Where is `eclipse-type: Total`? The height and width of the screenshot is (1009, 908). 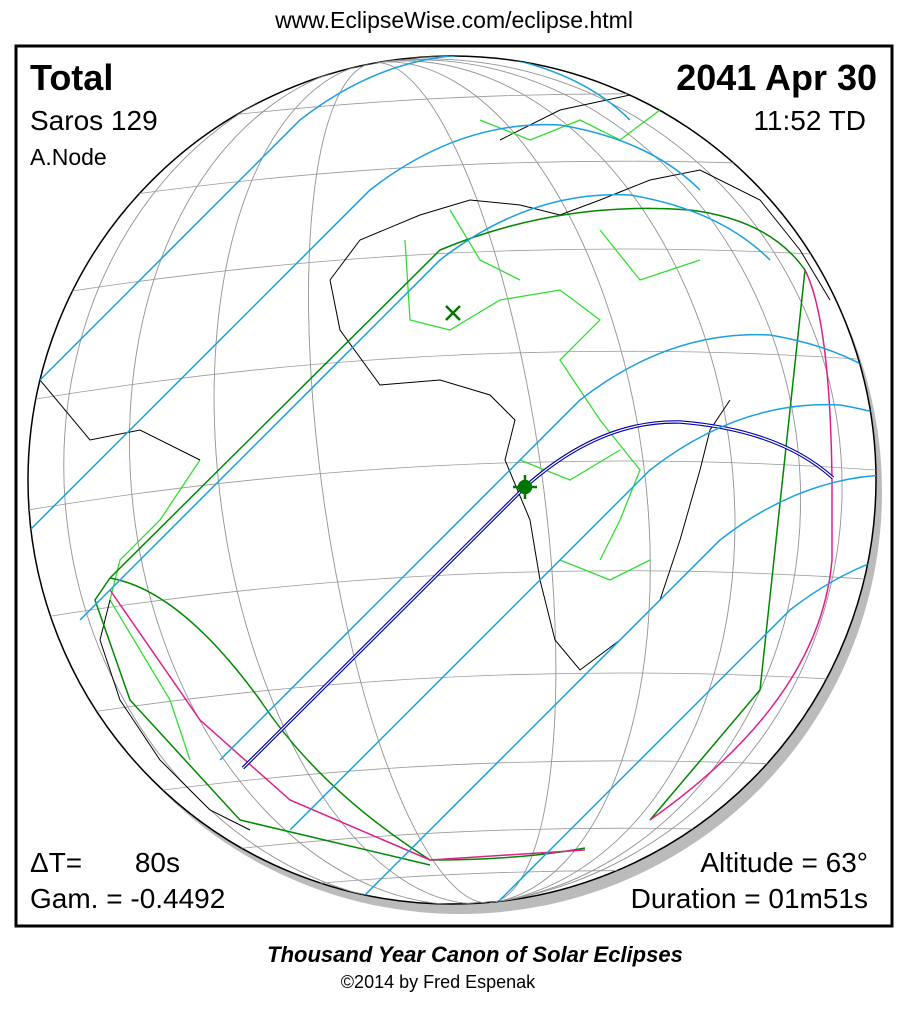
eclipse-type: Total is located at coordinates (71, 77).